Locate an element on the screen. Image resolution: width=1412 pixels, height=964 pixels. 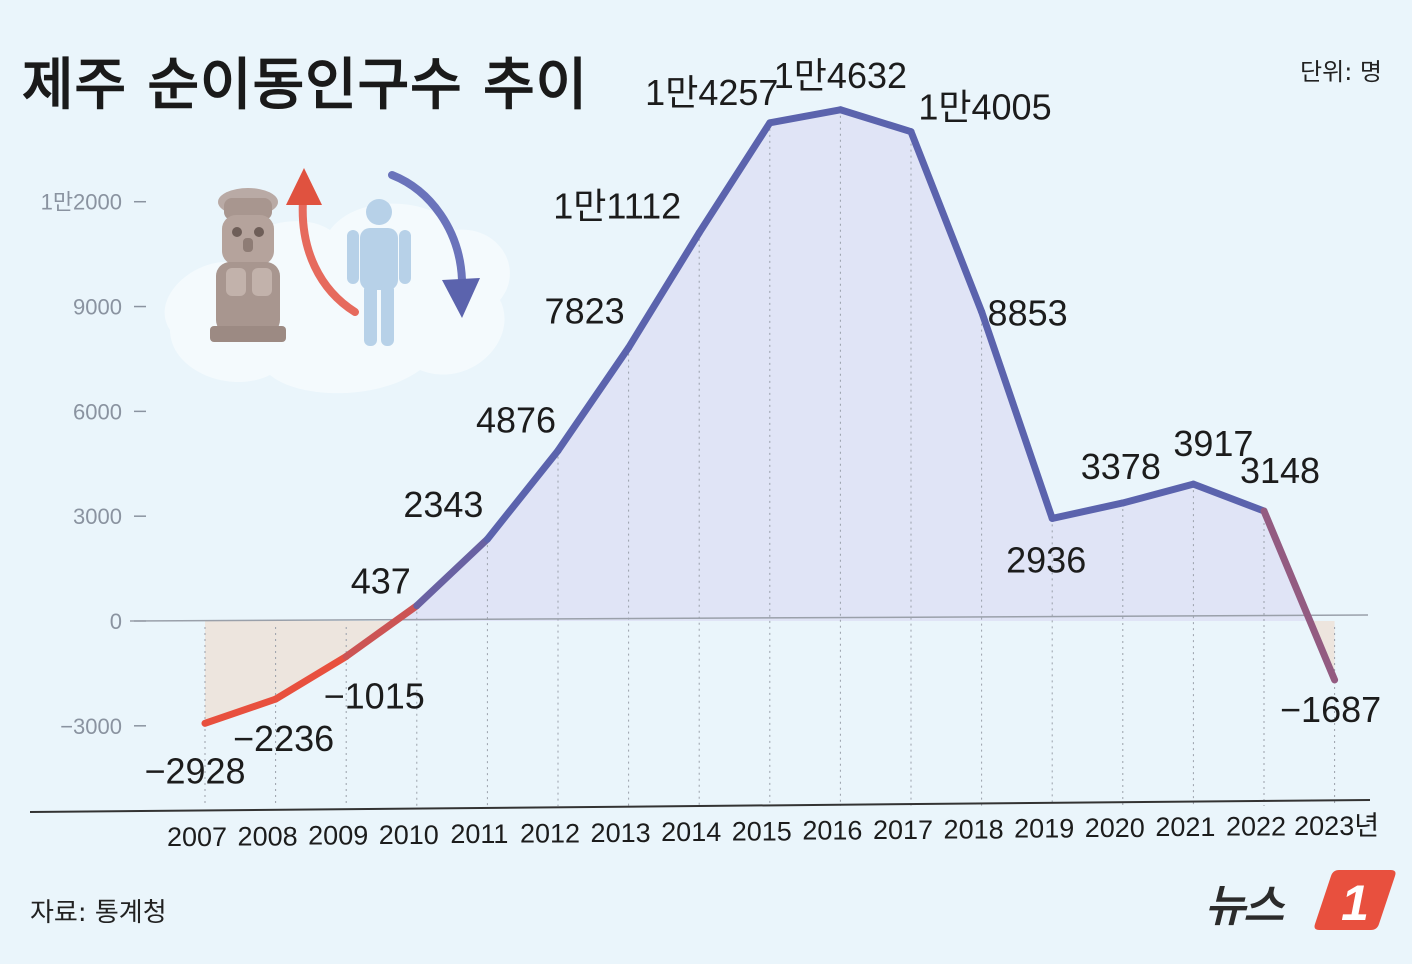
x-tick-label: 2022 is located at coordinates (1256, 827).